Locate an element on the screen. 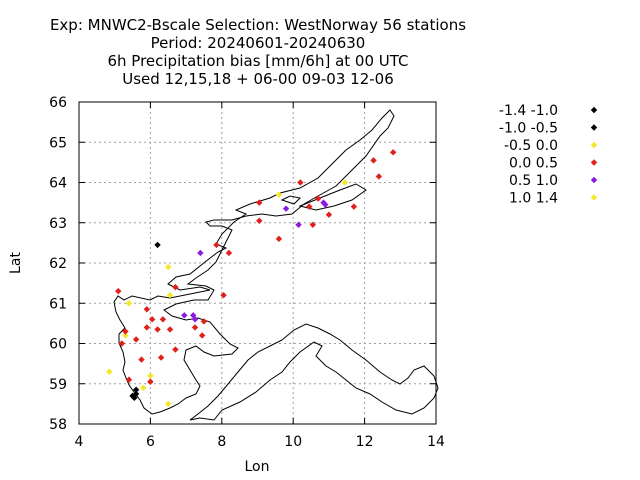 This screenshot has height=480, width=640. coastline-fjord-north is located at coordinates (332, 197).